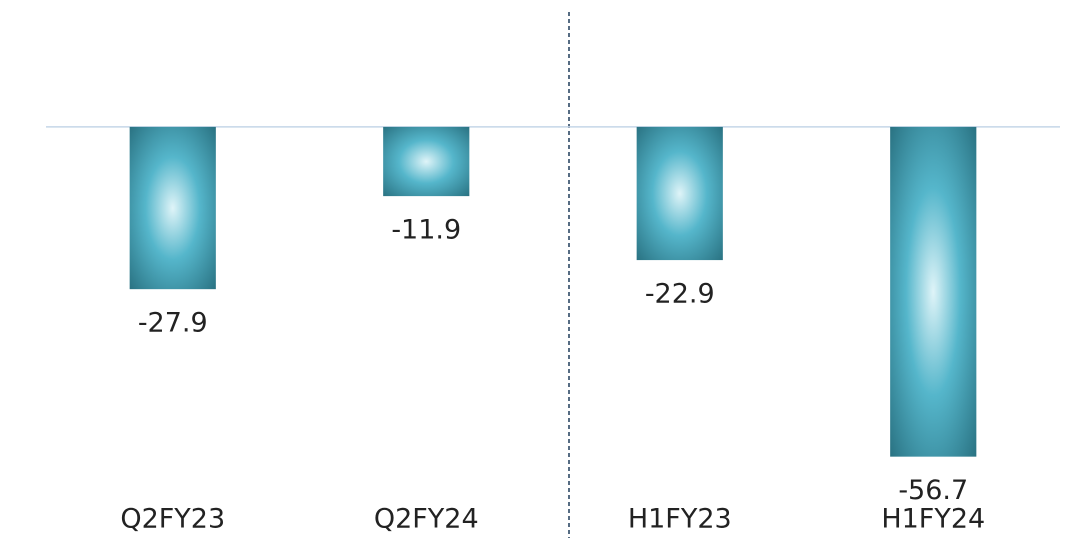  What do you see at coordinates (933, 519) in the screenshot?
I see `x-tick-label: H1FY24` at bounding box center [933, 519].